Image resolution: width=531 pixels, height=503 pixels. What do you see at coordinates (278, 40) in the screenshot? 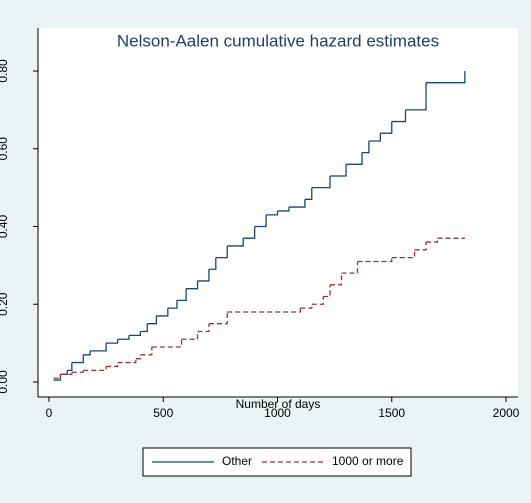
I see `chart-title: Nelson-Aalen cumulative hazard estimates` at bounding box center [278, 40].